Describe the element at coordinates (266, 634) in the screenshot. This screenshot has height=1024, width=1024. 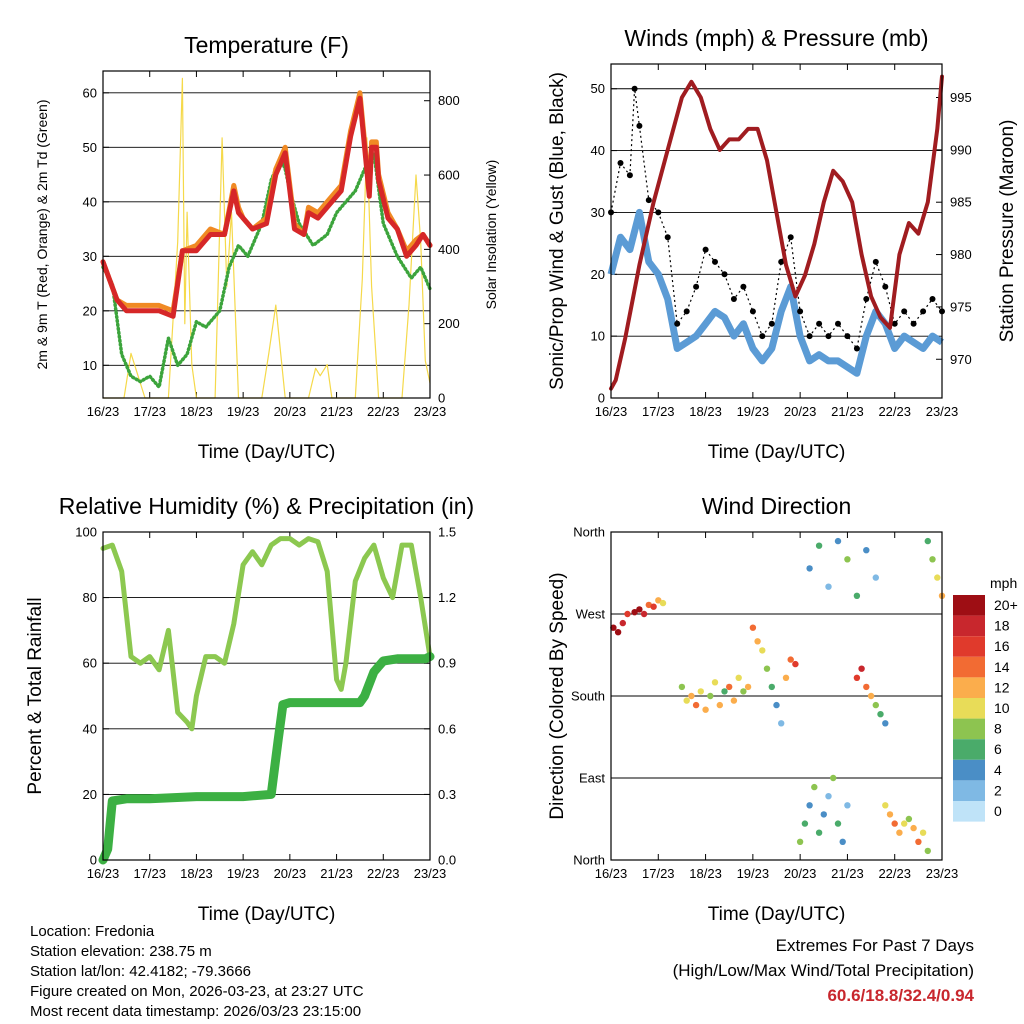
I see `humidity-series` at that location.